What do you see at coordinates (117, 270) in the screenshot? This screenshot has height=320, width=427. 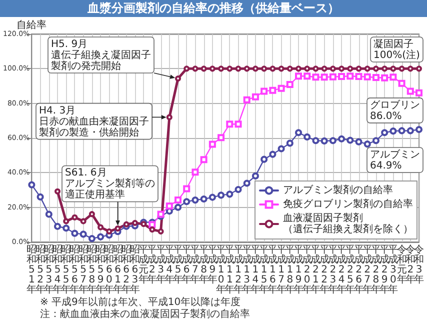 I see `x-tick-label: 昭和61年` at bounding box center [117, 270].